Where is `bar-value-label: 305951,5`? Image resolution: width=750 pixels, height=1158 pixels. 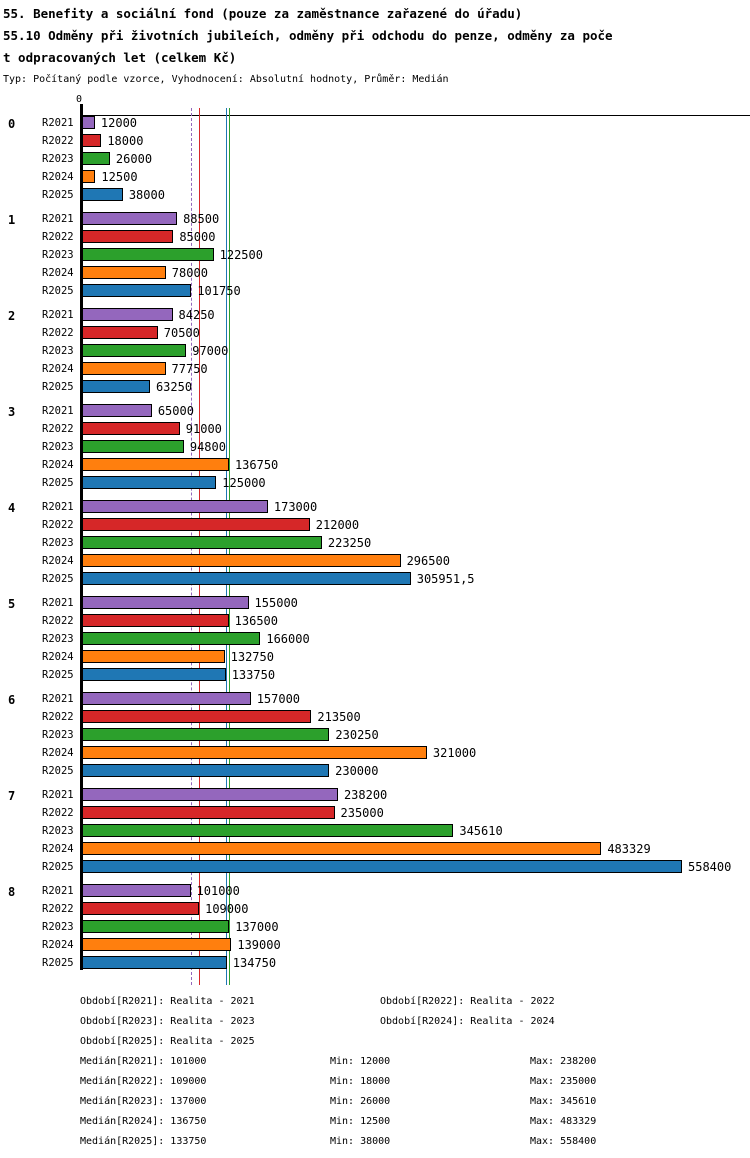 bar-value-label: 305951,5 is located at coordinates (445, 579).